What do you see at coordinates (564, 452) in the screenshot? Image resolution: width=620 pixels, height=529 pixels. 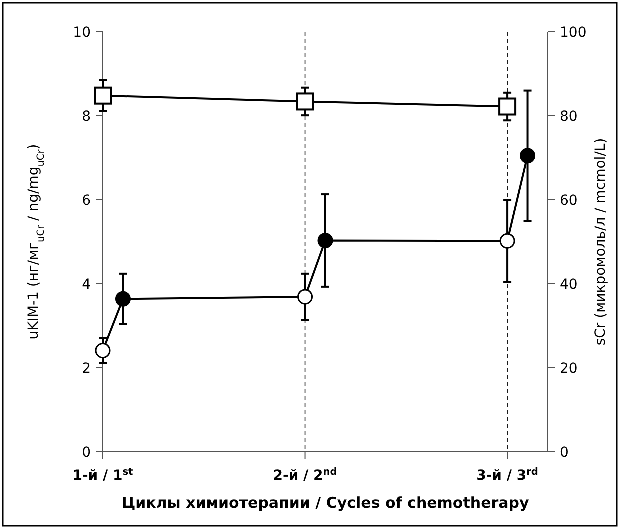 I see `y2-tick-label: 0` at bounding box center [564, 452].